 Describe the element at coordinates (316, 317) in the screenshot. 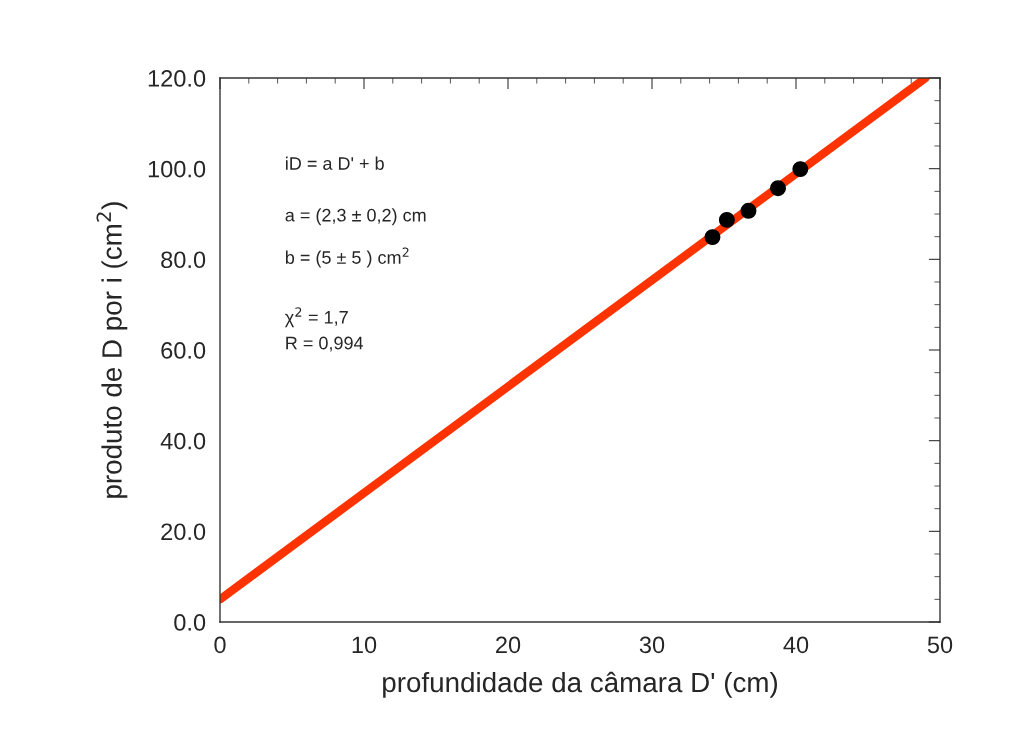

I see `annotation: χ$^{2}$ = 1,7` at that location.